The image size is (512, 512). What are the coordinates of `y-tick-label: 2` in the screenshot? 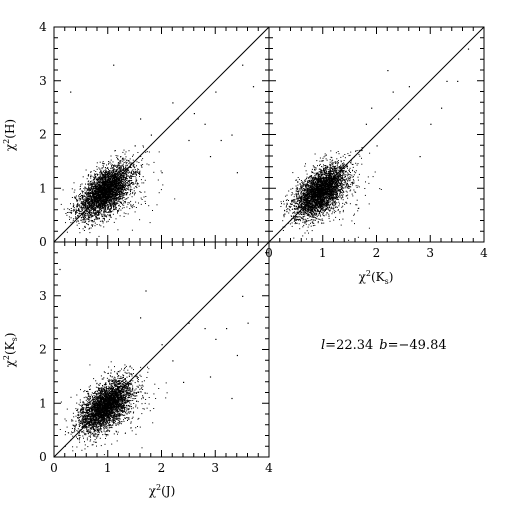 It's located at (43, 135).